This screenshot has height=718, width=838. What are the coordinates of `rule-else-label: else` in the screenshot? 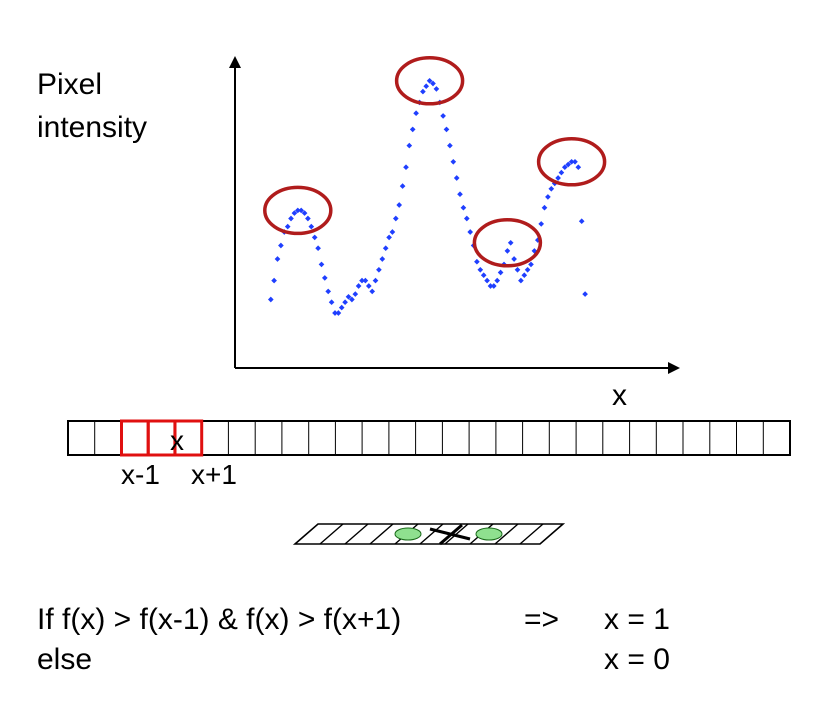 It's located at (65, 659).